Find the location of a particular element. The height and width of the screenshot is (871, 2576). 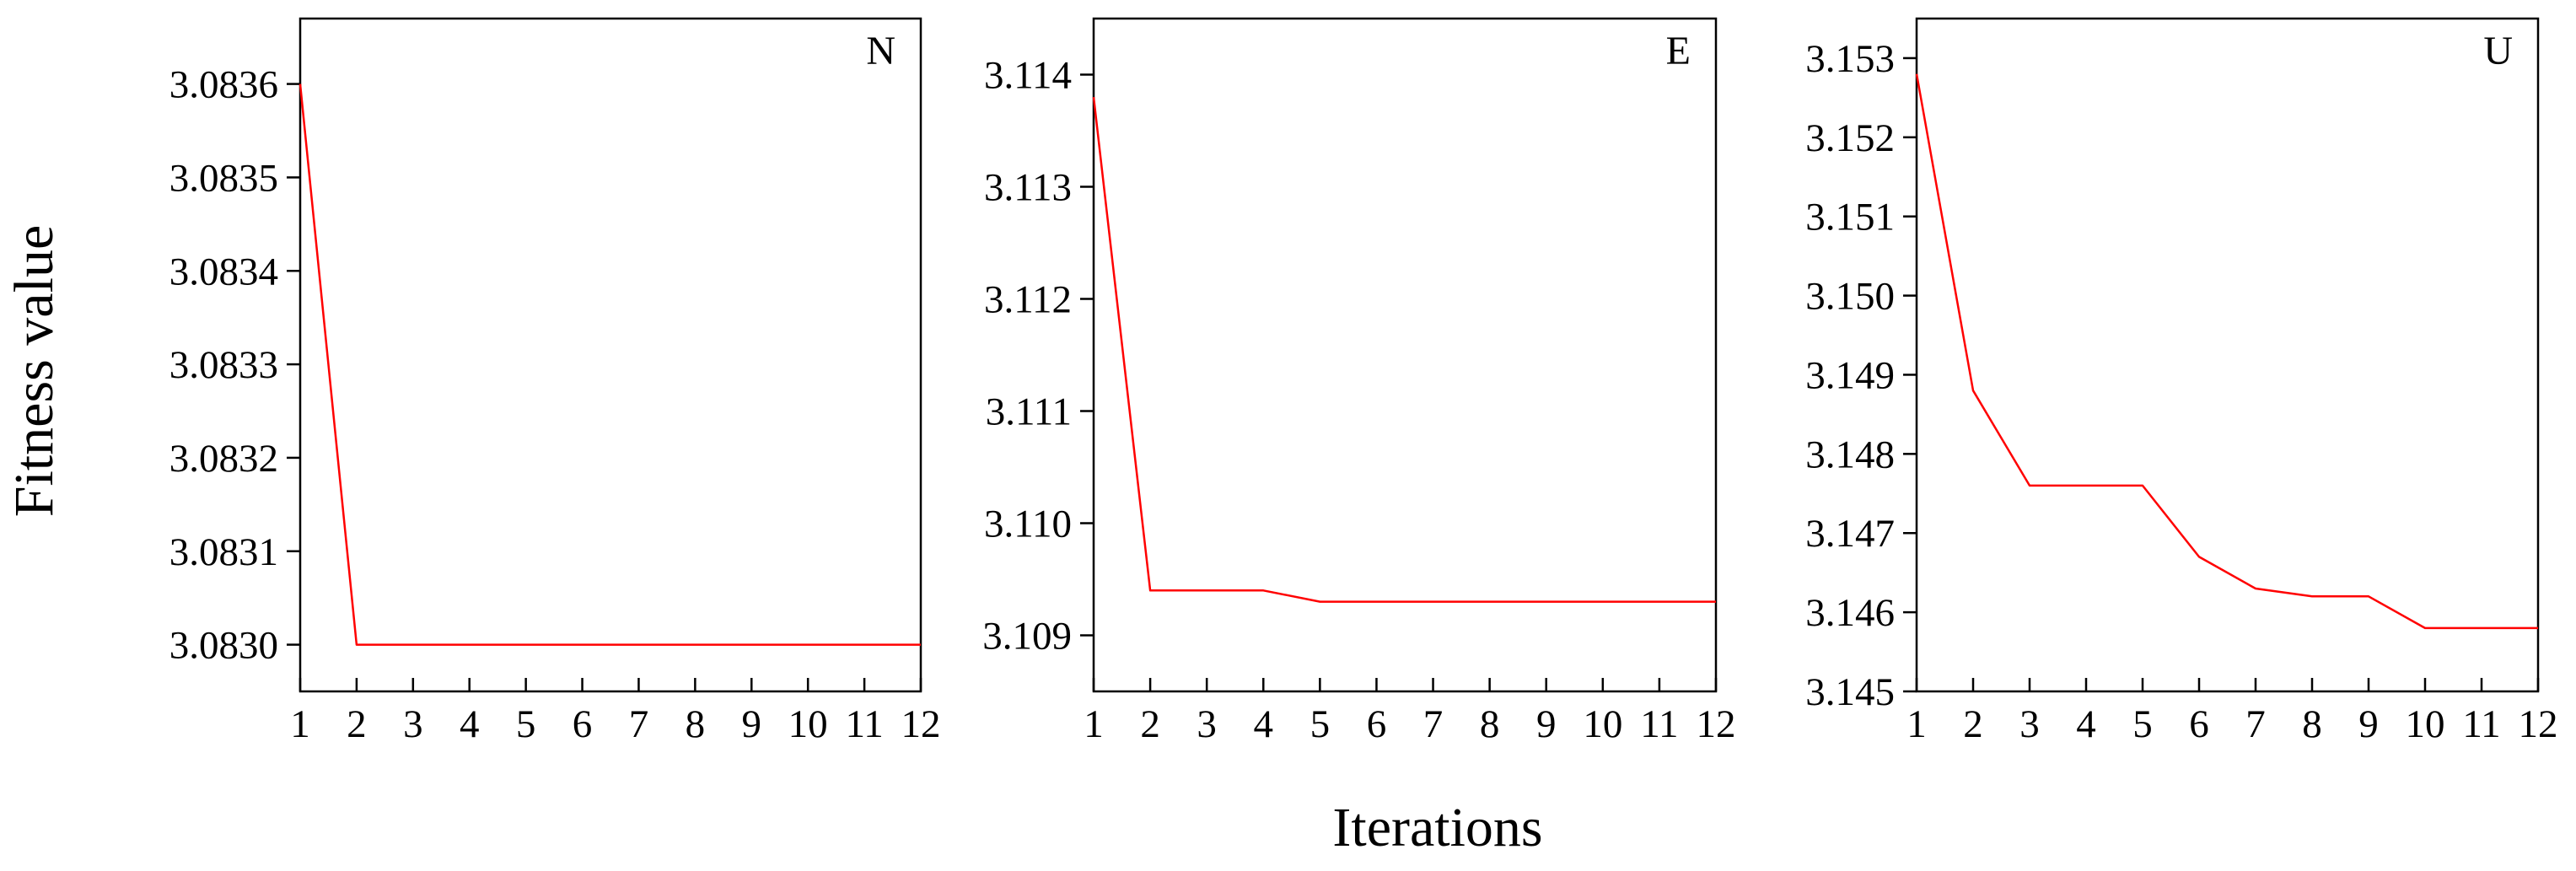

y-tick-label: 3.148 is located at coordinates (1850, 454).